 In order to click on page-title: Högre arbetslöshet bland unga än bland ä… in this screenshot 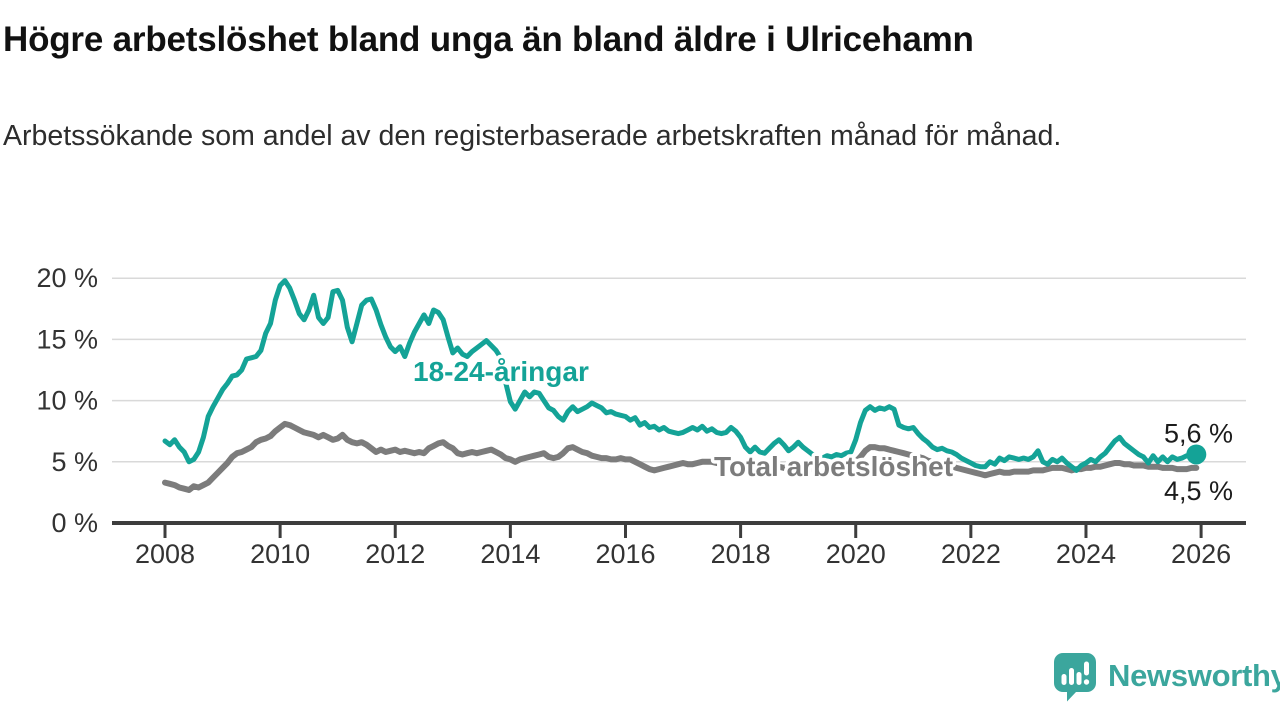, I will do `click(488, 39)`.